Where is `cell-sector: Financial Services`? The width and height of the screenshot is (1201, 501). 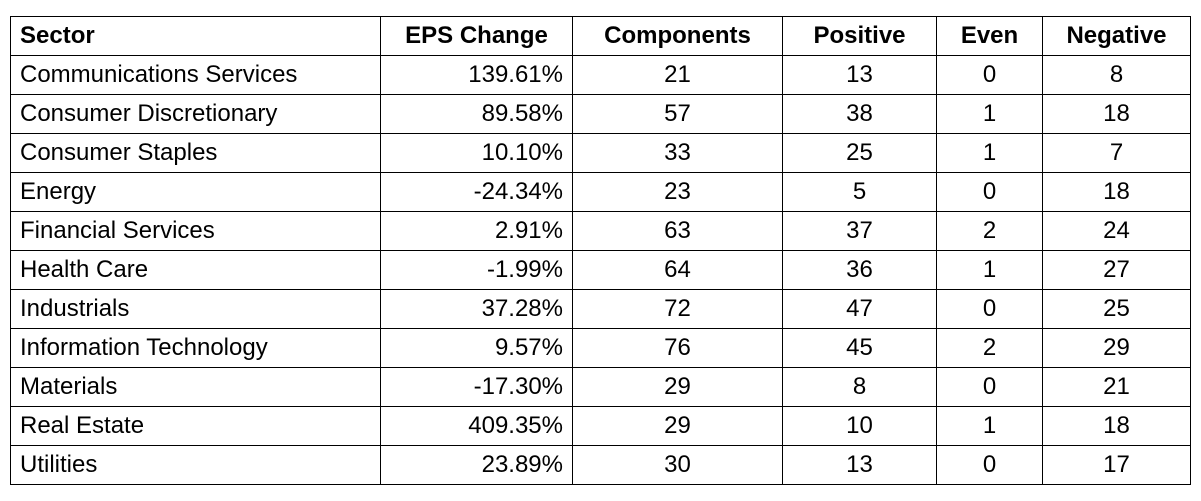 cell-sector: Financial Services is located at coordinates (195, 231).